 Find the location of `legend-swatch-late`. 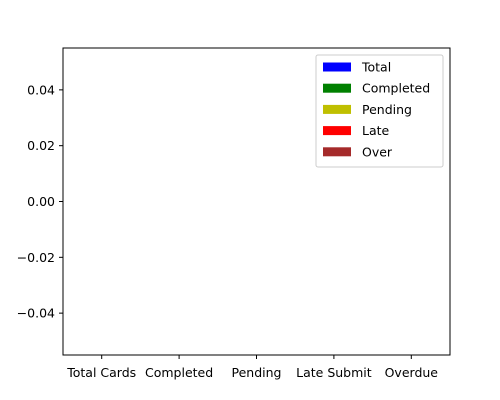

legend-swatch-late is located at coordinates (337, 131).